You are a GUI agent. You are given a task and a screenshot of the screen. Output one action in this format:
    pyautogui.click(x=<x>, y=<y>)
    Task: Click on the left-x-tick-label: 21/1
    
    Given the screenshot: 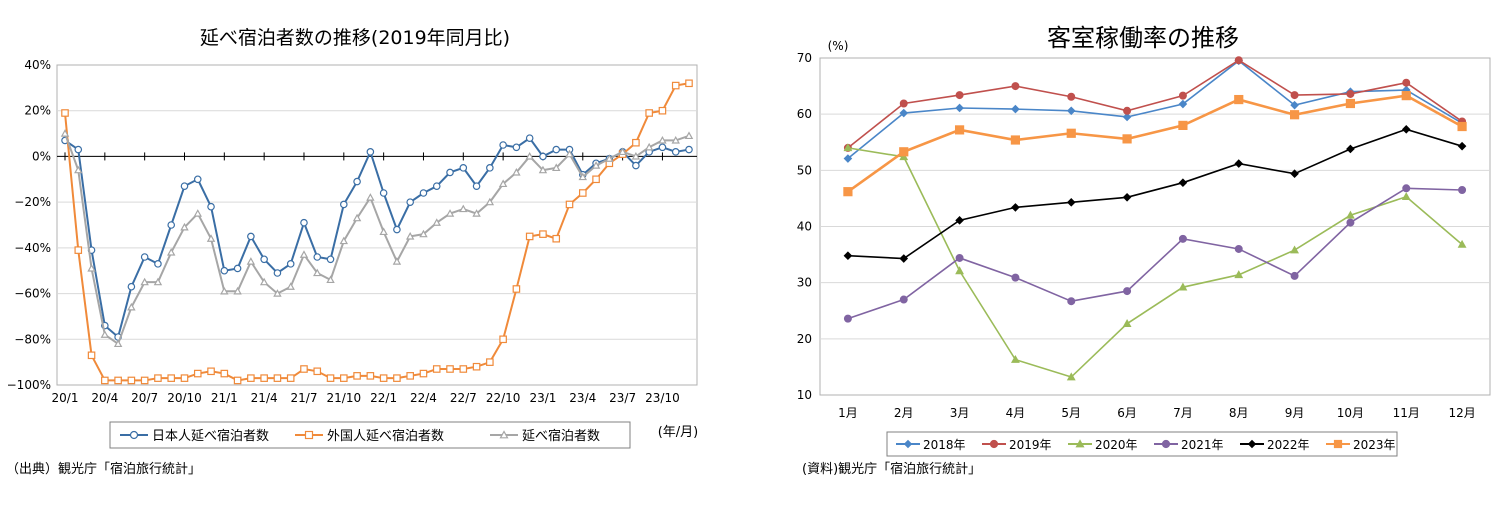 What is the action you would take?
    pyautogui.click(x=224, y=398)
    